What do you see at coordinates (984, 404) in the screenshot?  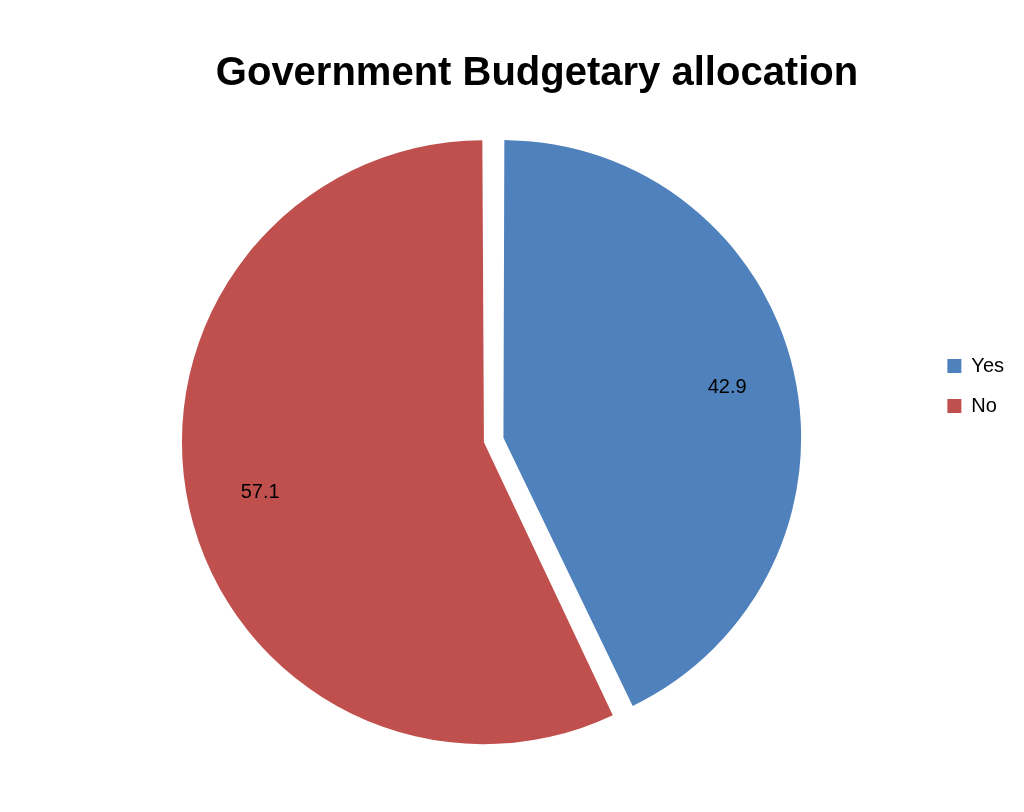 I see `legend-label: No` at bounding box center [984, 404].